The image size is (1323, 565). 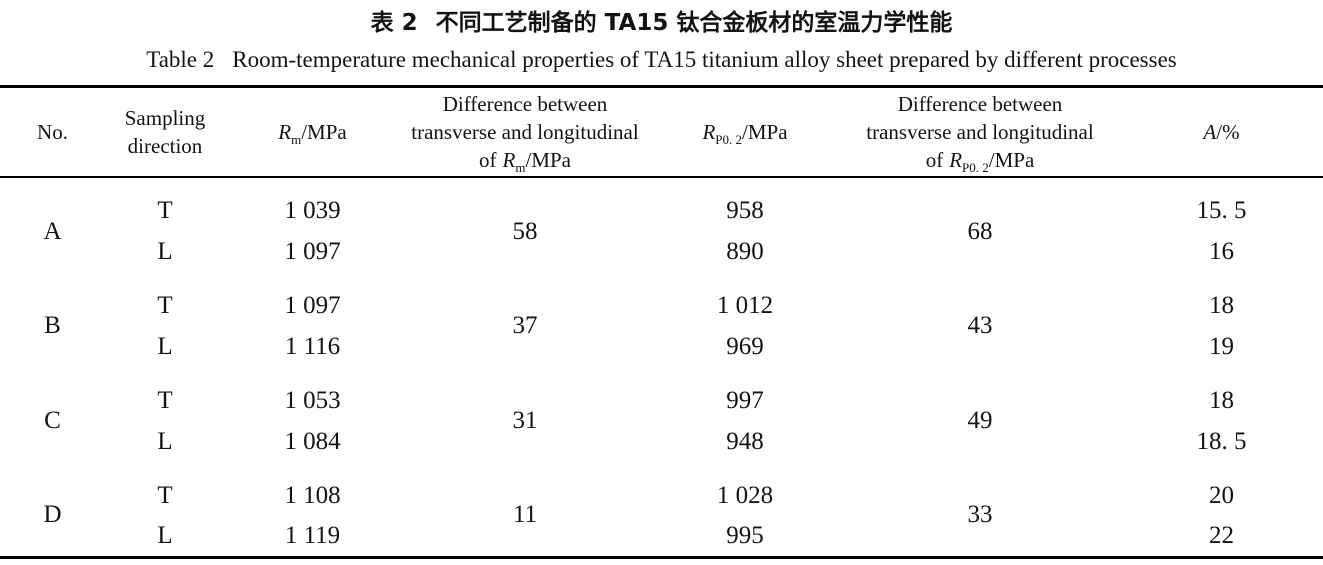 What do you see at coordinates (52, 420) in the screenshot?
I see `process-id-cell: C` at bounding box center [52, 420].